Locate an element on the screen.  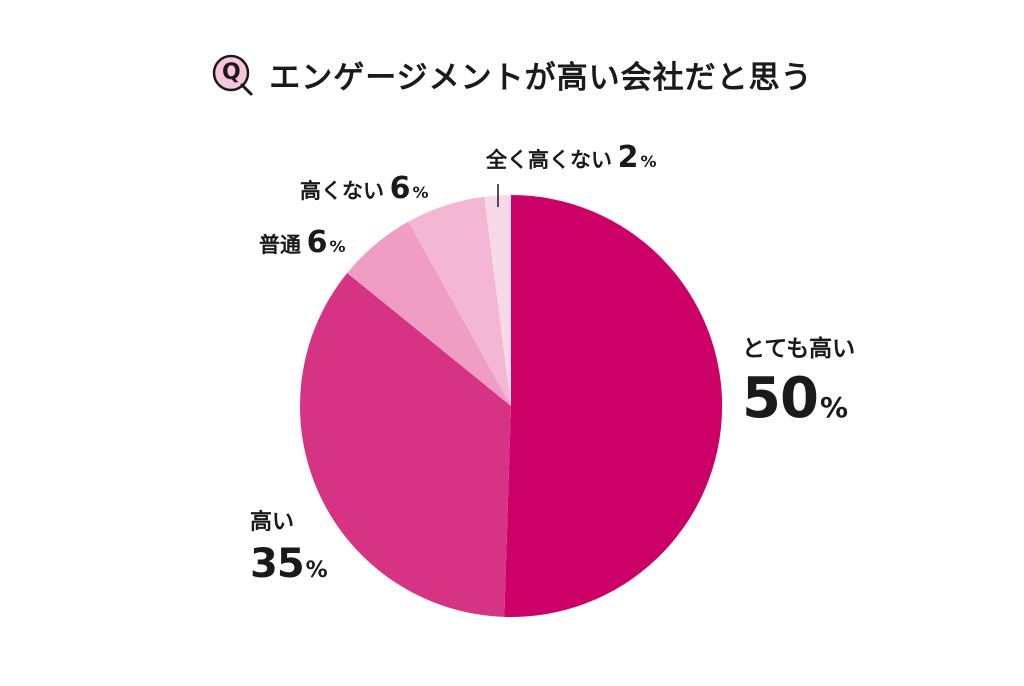
question-badge-letter: Q is located at coordinates (231, 72).